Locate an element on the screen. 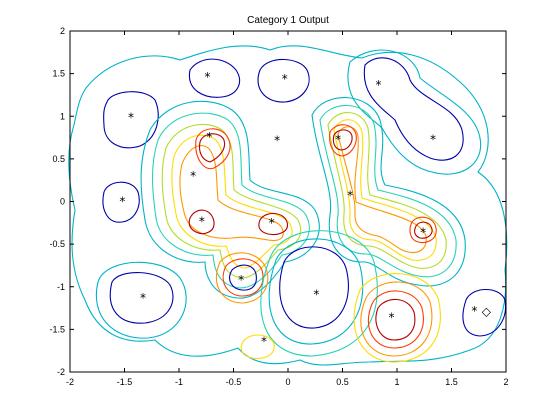 The width and height of the screenshot is (560, 420). contour-center-basin-ring2 is located at coordinates (316, 291).